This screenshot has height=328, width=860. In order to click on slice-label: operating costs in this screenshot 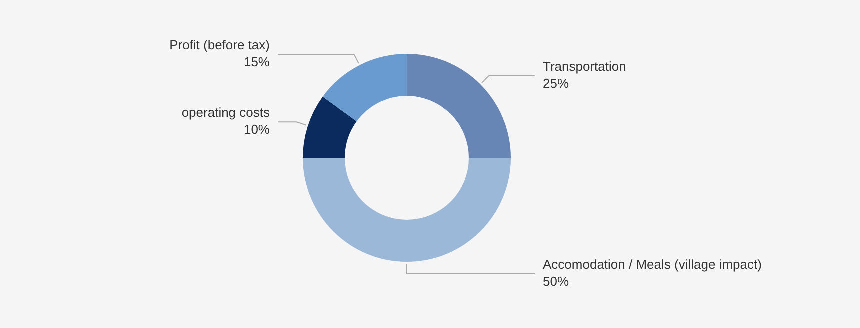, I will do `click(226, 112)`.